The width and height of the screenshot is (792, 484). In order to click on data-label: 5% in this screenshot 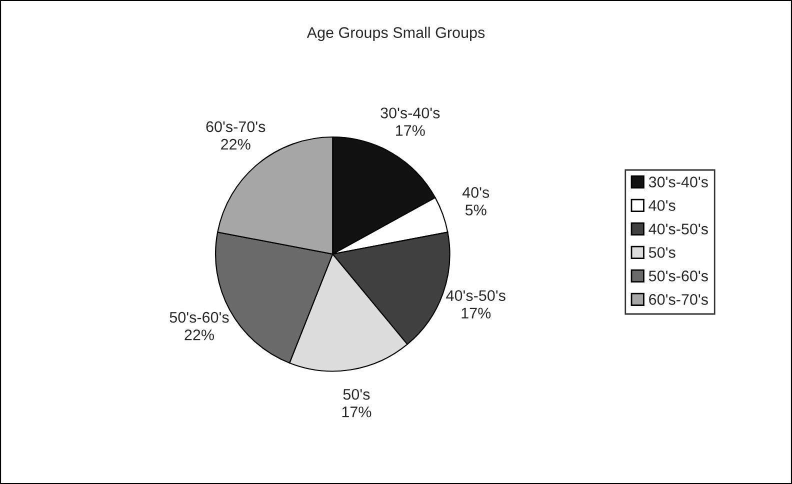, I will do `click(475, 210)`.